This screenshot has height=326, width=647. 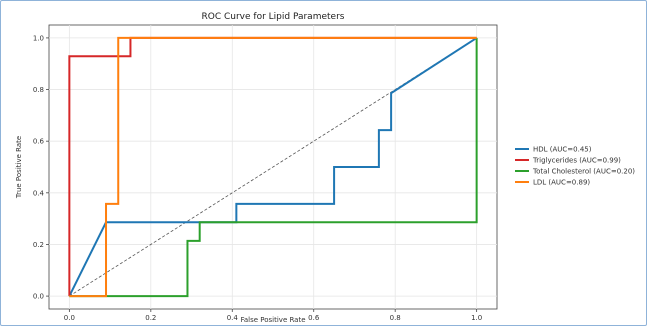 What do you see at coordinates (476, 318) in the screenshot?
I see `x-tick-label: 1.0` at bounding box center [476, 318].